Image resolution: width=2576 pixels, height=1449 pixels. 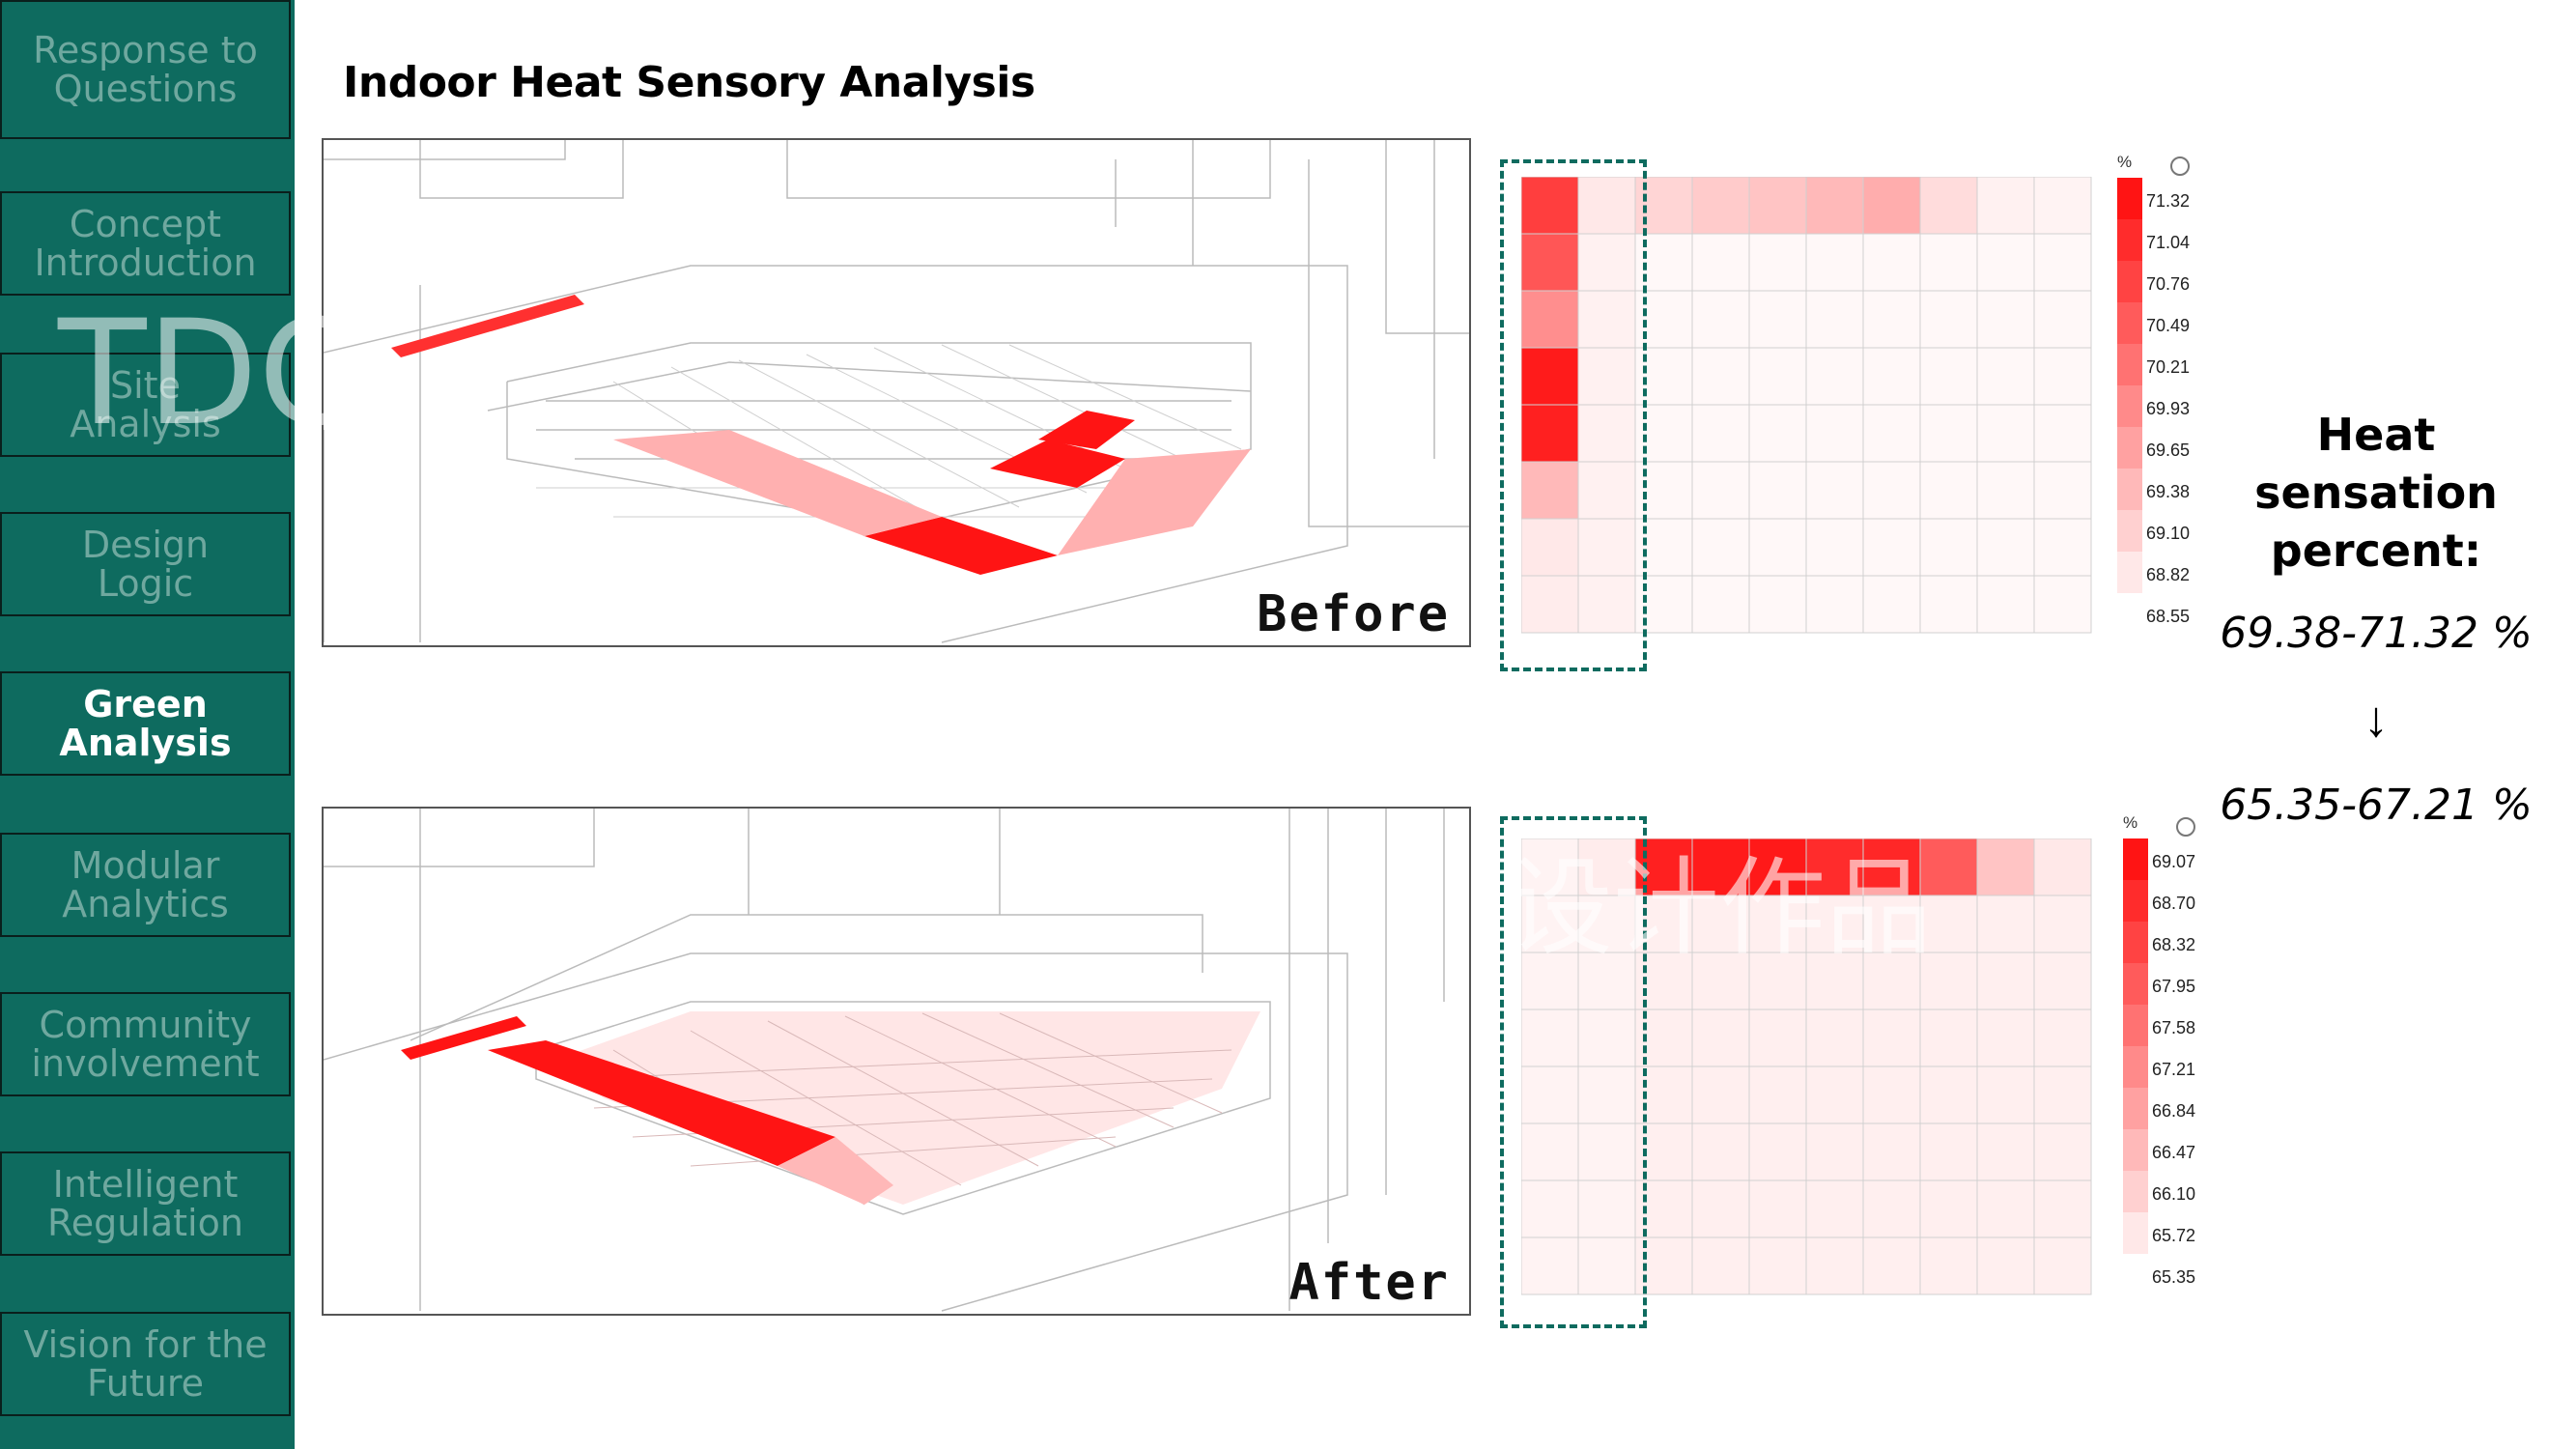 What do you see at coordinates (145, 69) in the screenshot?
I see `sidebar-item-response-to-questions: Response to Questions` at bounding box center [145, 69].